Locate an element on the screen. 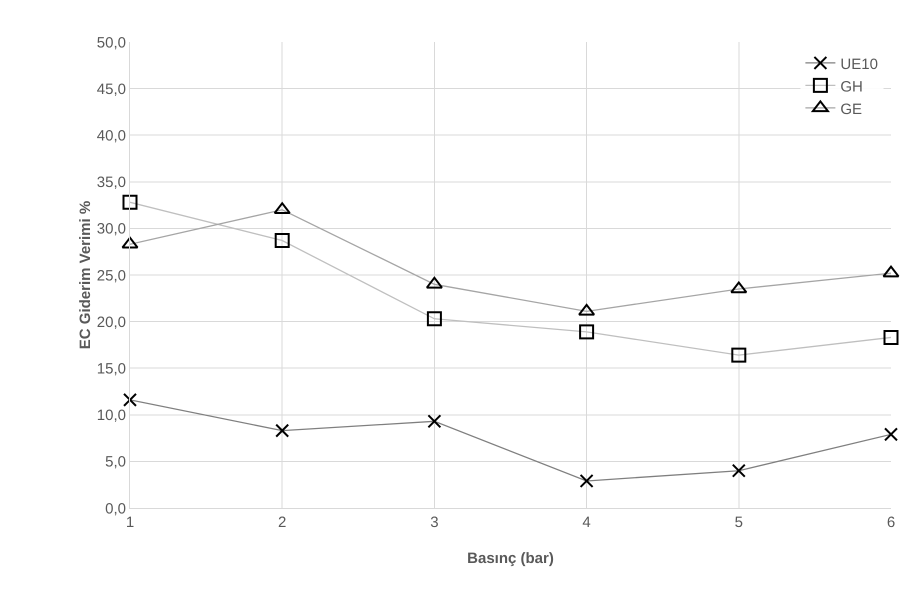 The height and width of the screenshot is (608, 911). y-tick-label: 20,0 is located at coordinates (111, 322).